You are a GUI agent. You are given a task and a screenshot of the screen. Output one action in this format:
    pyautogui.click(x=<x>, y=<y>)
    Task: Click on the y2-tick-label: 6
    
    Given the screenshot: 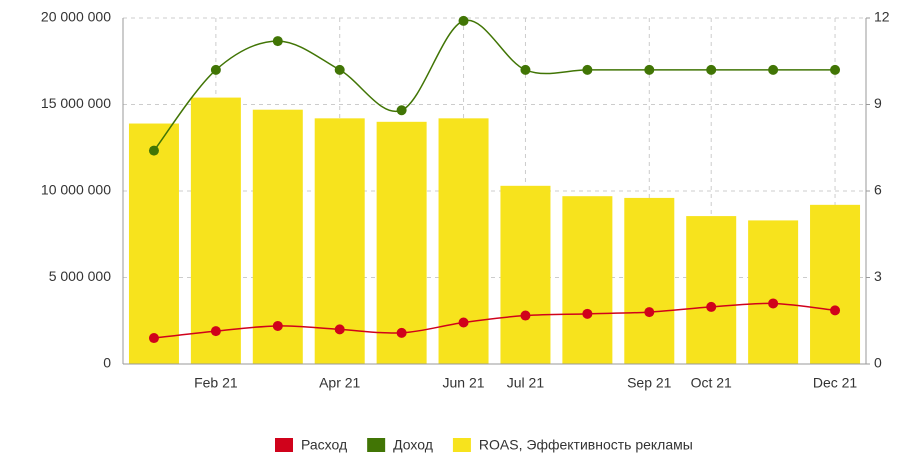 What is the action you would take?
    pyautogui.click(x=878, y=190)
    